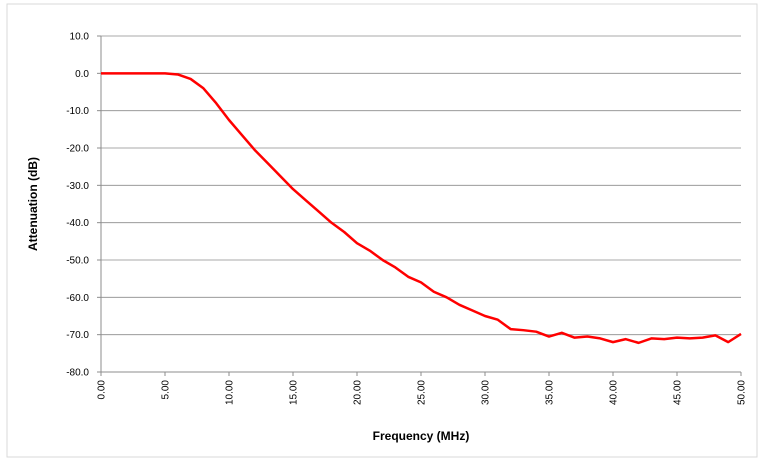  What do you see at coordinates (166, 390) in the screenshot?
I see `x-tick-label: 5.00` at bounding box center [166, 390].